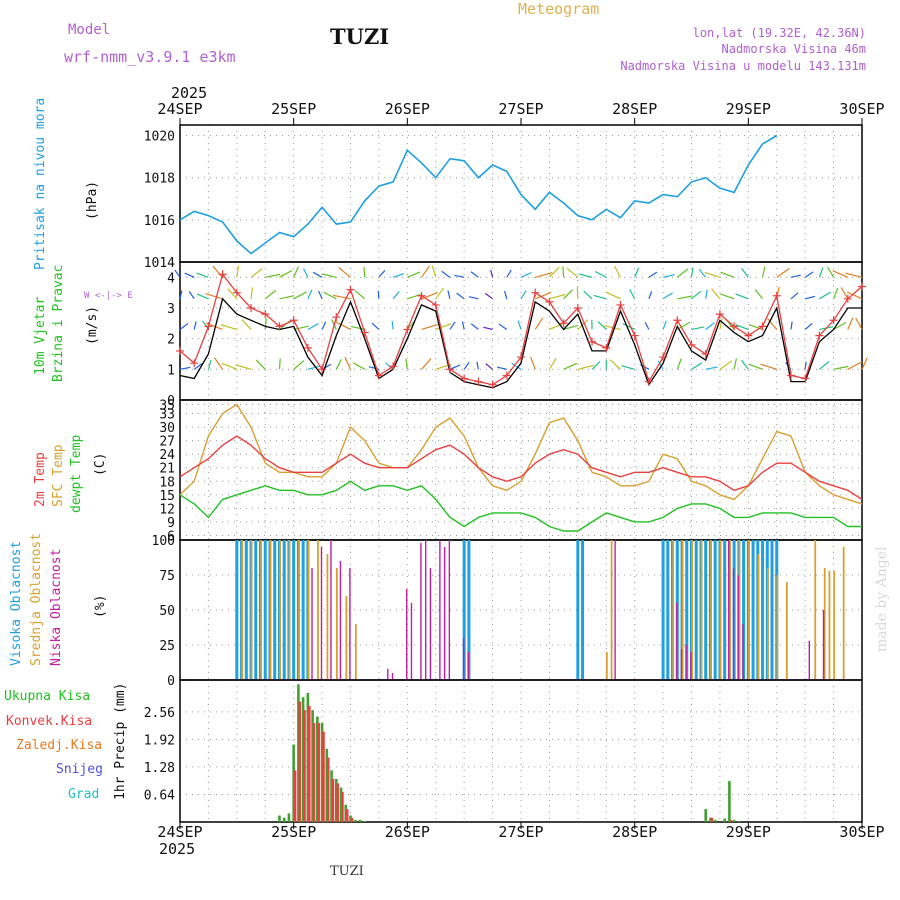 This screenshot has height=900, width=900. I want to click on precip-label-total: Ukupna Kisa, so click(47, 696).